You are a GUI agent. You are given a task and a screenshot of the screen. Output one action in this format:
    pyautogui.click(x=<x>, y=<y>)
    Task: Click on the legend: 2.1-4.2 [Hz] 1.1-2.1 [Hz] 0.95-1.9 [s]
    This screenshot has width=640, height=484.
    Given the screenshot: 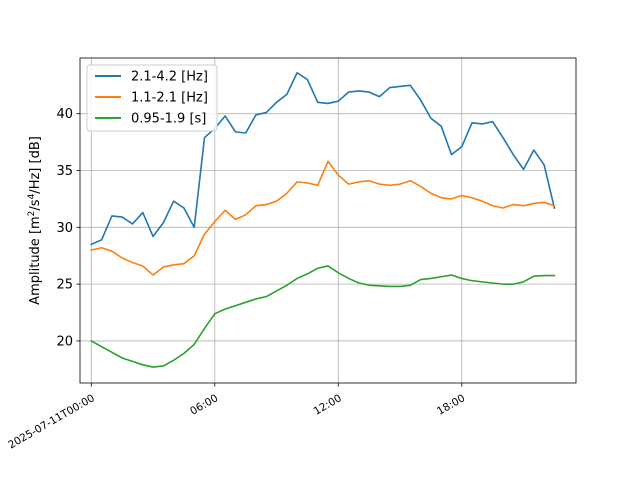 What is the action you would take?
    pyautogui.click(x=152, y=98)
    